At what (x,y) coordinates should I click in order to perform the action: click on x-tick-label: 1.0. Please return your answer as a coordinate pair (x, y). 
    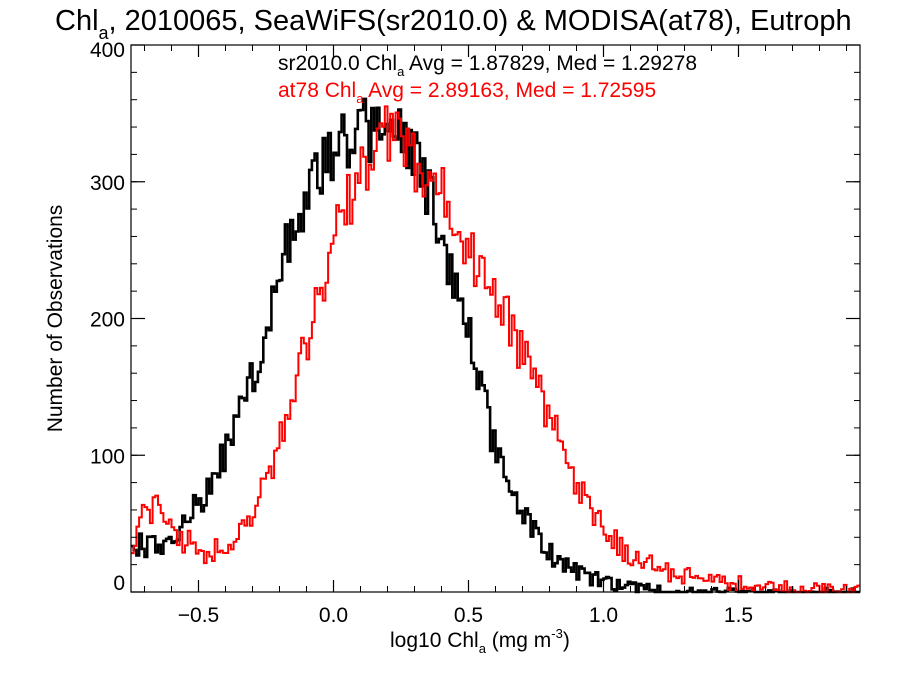
    Looking at the image, I should click on (603, 615).